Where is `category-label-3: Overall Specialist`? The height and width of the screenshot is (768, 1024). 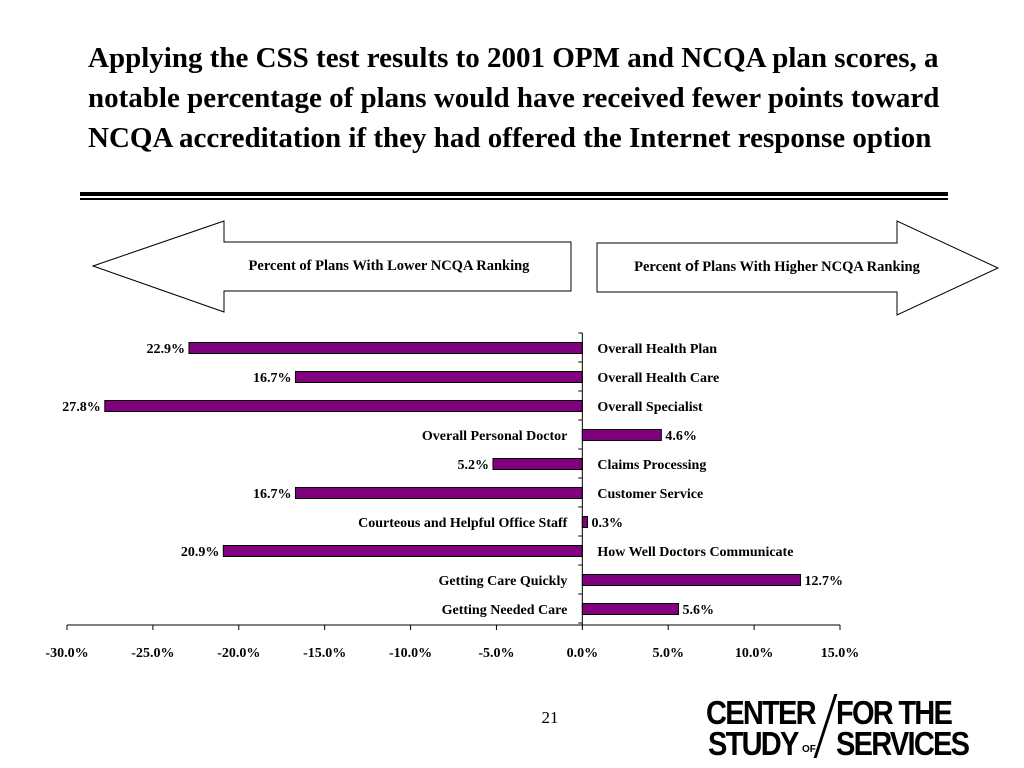
category-label-3: Overall Specialist is located at coordinates (650, 407).